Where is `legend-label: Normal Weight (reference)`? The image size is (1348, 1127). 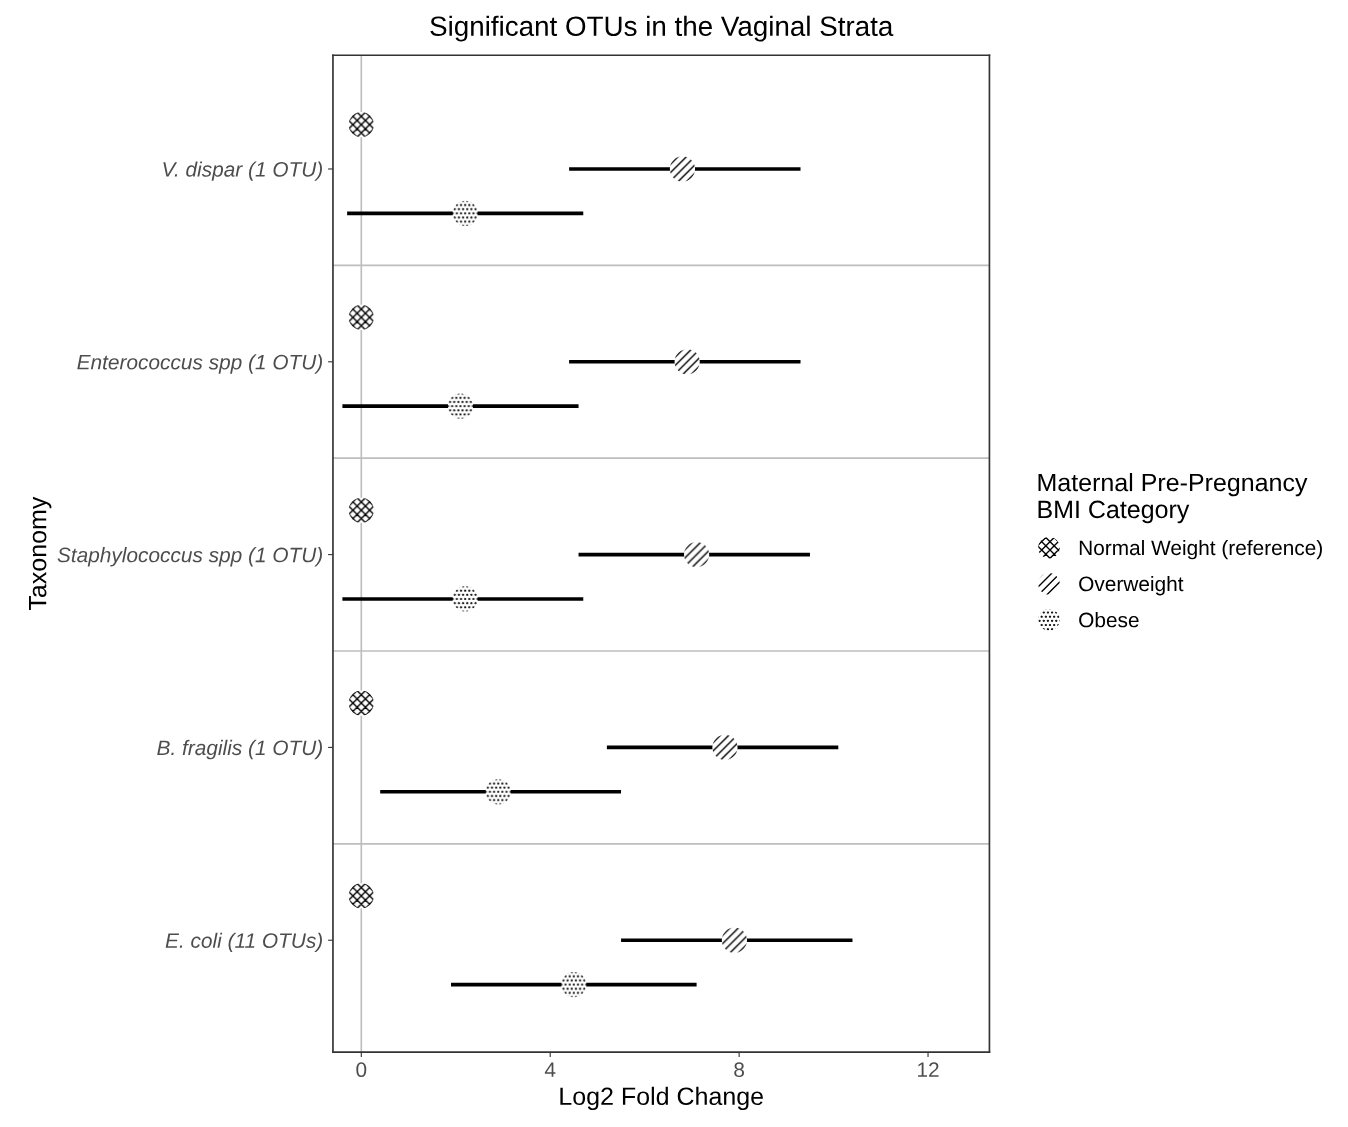 legend-label: Normal Weight (reference) is located at coordinates (1200, 549).